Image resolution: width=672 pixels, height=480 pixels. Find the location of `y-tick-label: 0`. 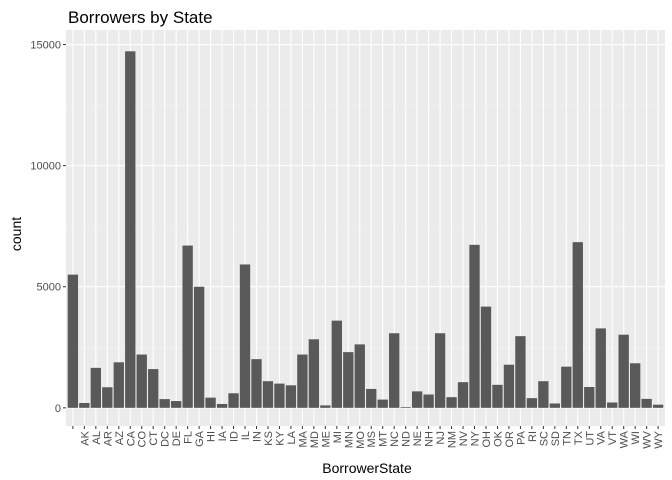

y-tick-label: 0 is located at coordinates (58, 409).